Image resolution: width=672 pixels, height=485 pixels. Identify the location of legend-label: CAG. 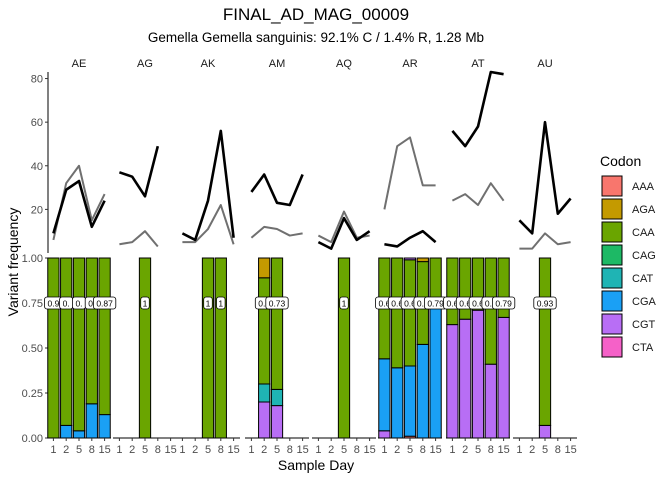
(644, 256).